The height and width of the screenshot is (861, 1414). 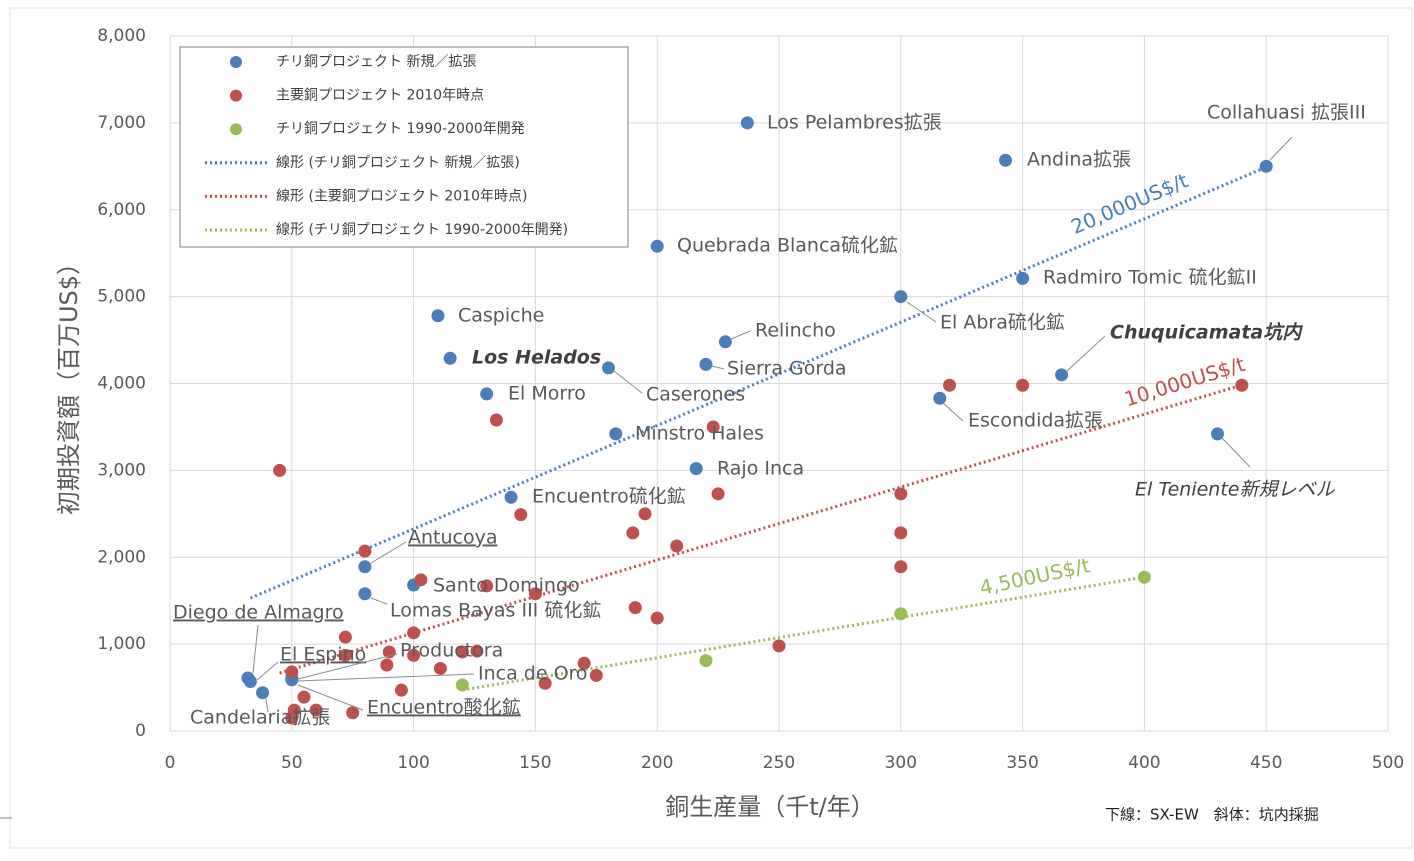 What do you see at coordinates (1002, 323) in the screenshot?
I see `point-label: El Abra硫化鉱` at bounding box center [1002, 323].